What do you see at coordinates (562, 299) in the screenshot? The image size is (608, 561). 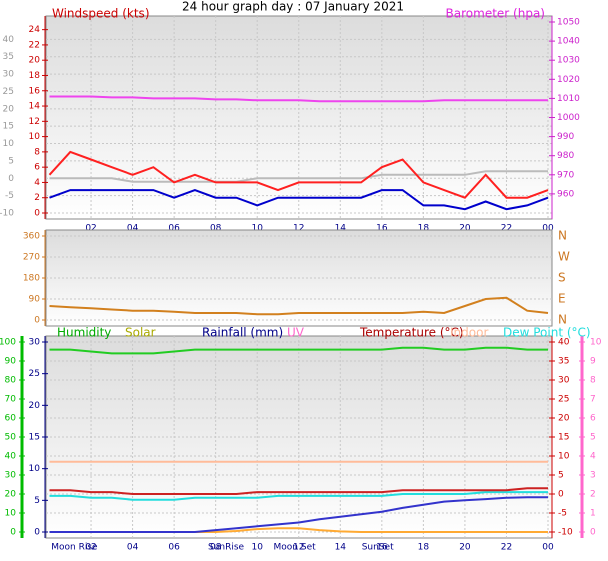 I see `y-tick-label: E` at bounding box center [562, 299].